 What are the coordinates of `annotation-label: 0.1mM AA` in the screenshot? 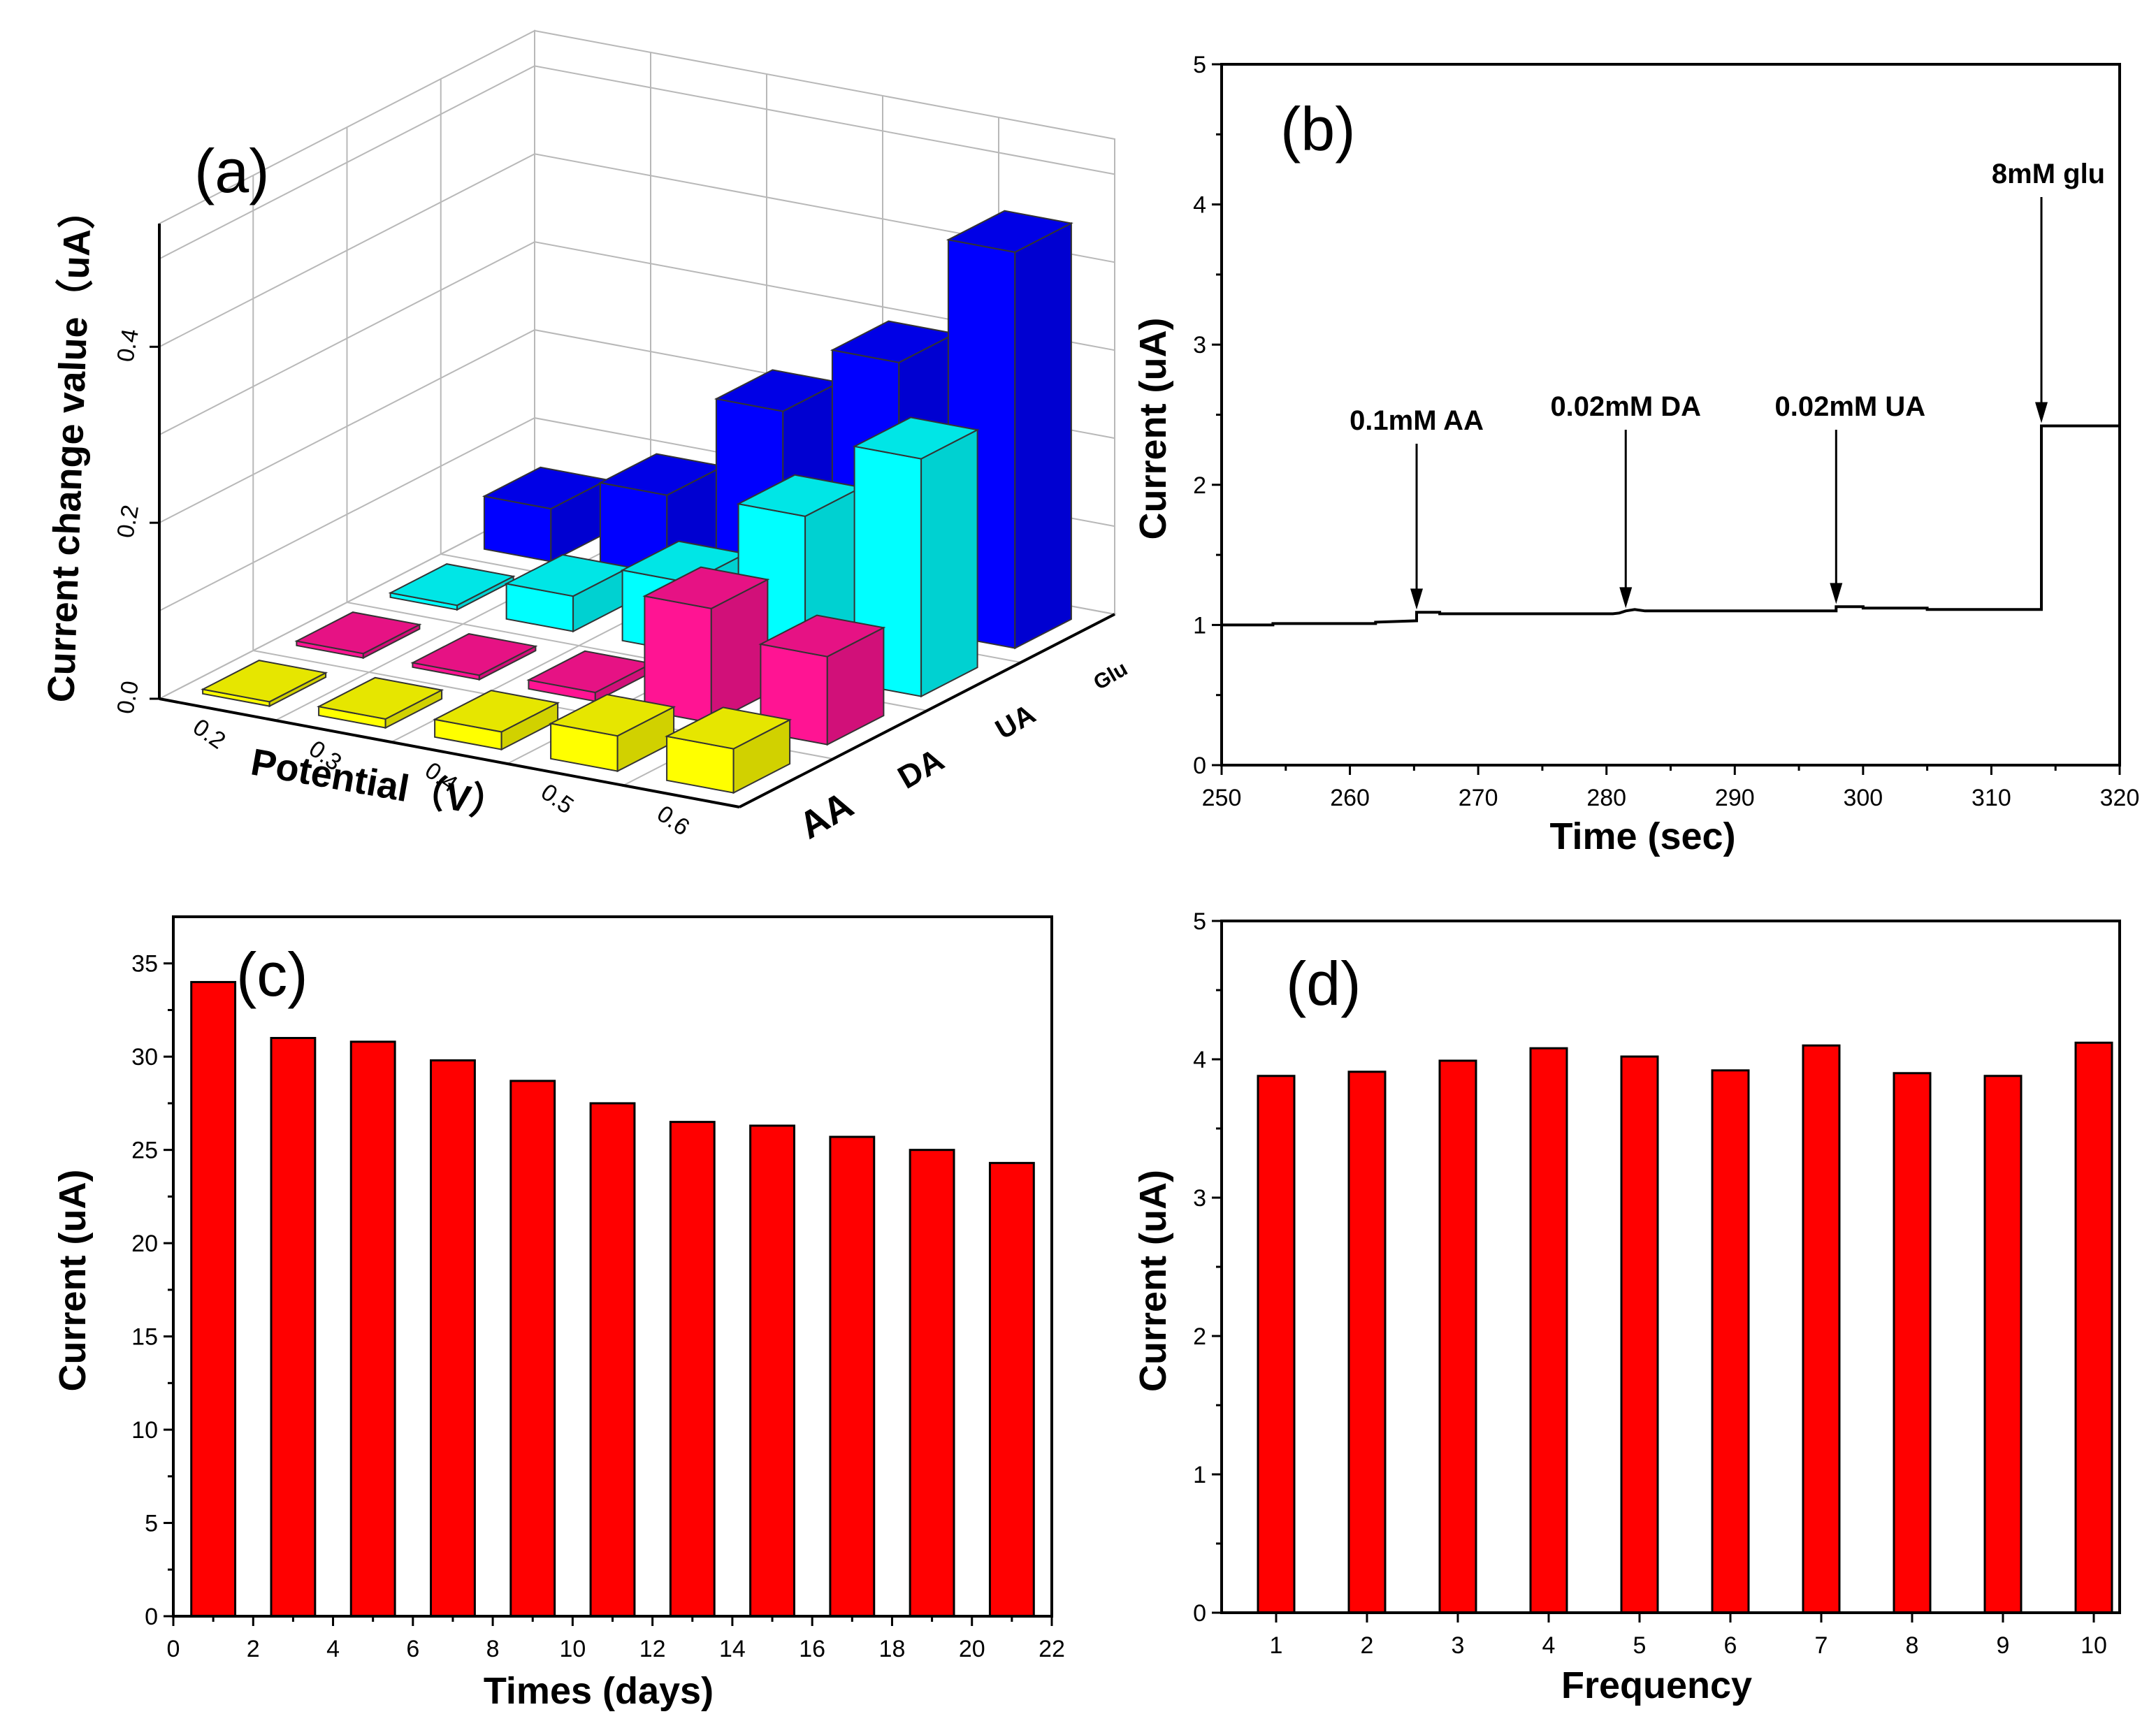 It's located at (1417, 420).